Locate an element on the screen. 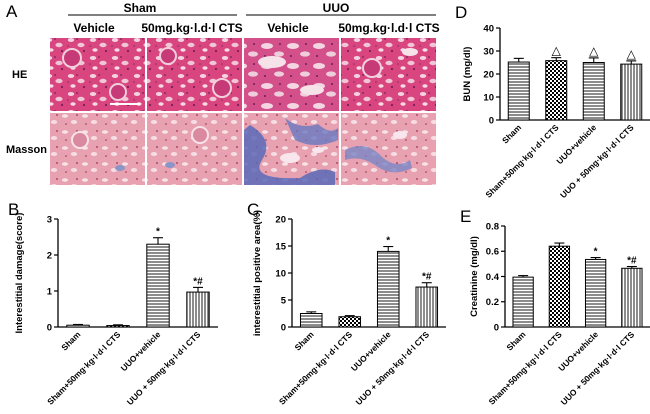  x-category-label: UUO+vehicle is located at coordinates (141, 351).